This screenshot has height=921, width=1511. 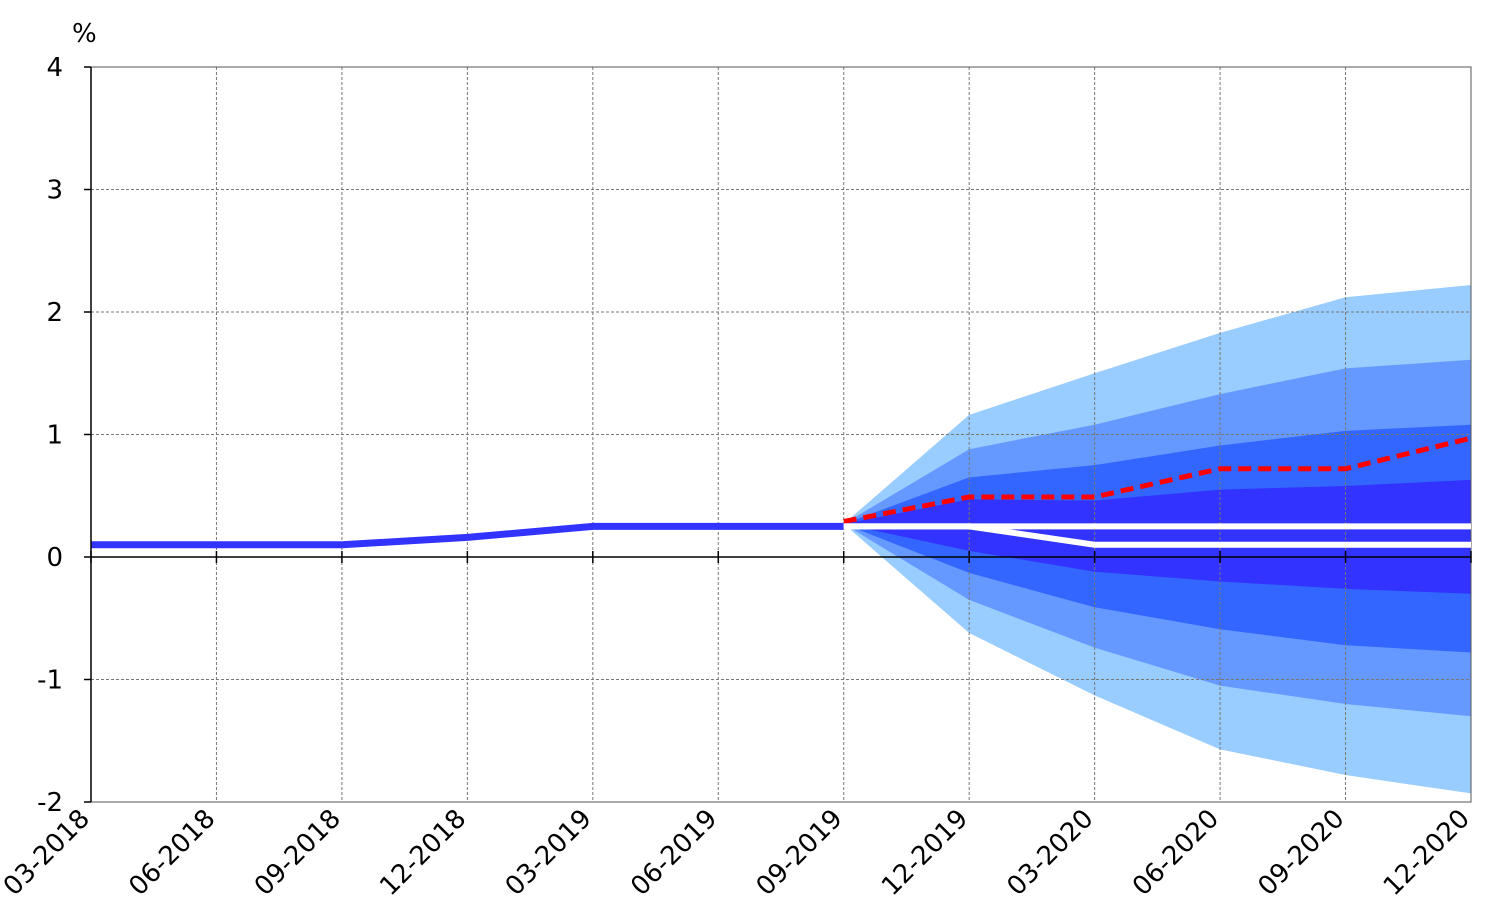 What do you see at coordinates (54, 313) in the screenshot?
I see `y-tick-label: 2` at bounding box center [54, 313].